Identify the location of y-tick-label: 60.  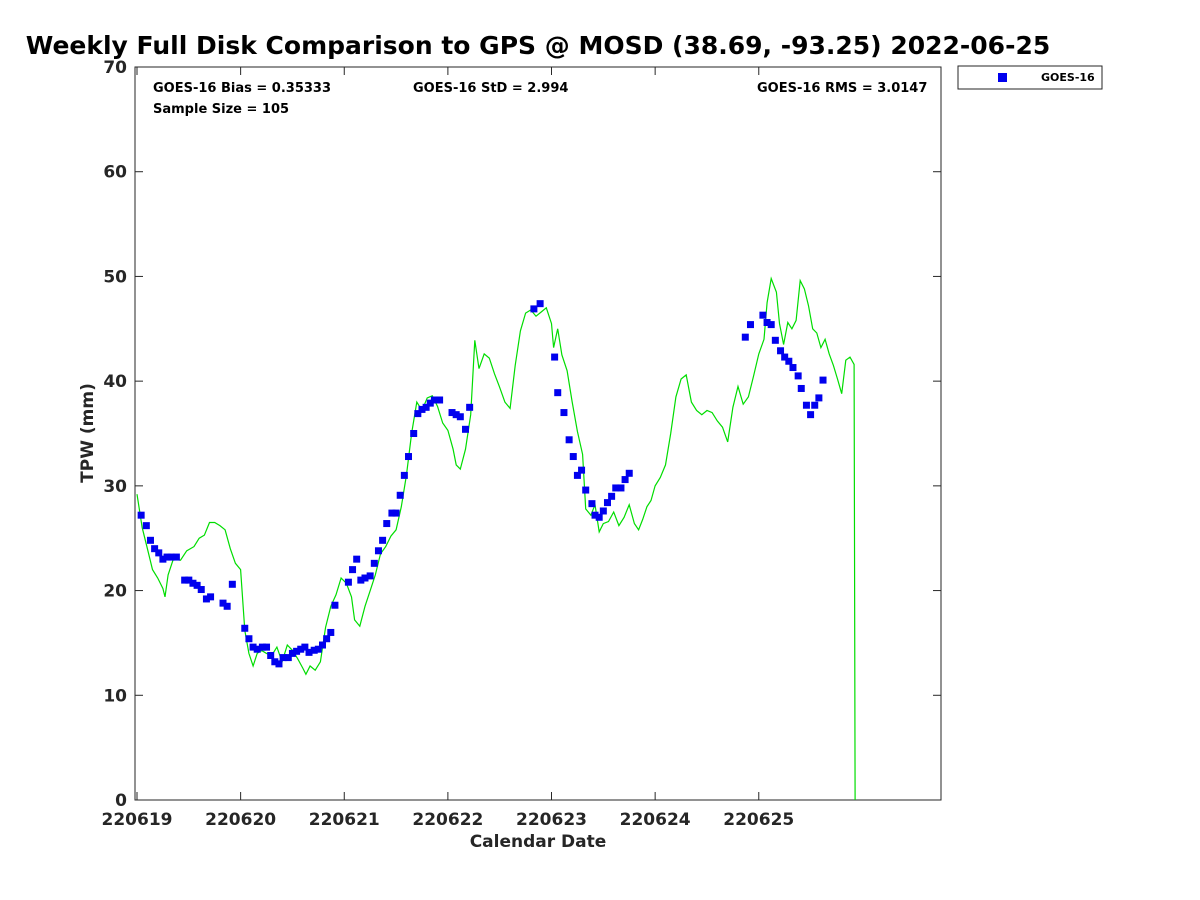
(115, 173).